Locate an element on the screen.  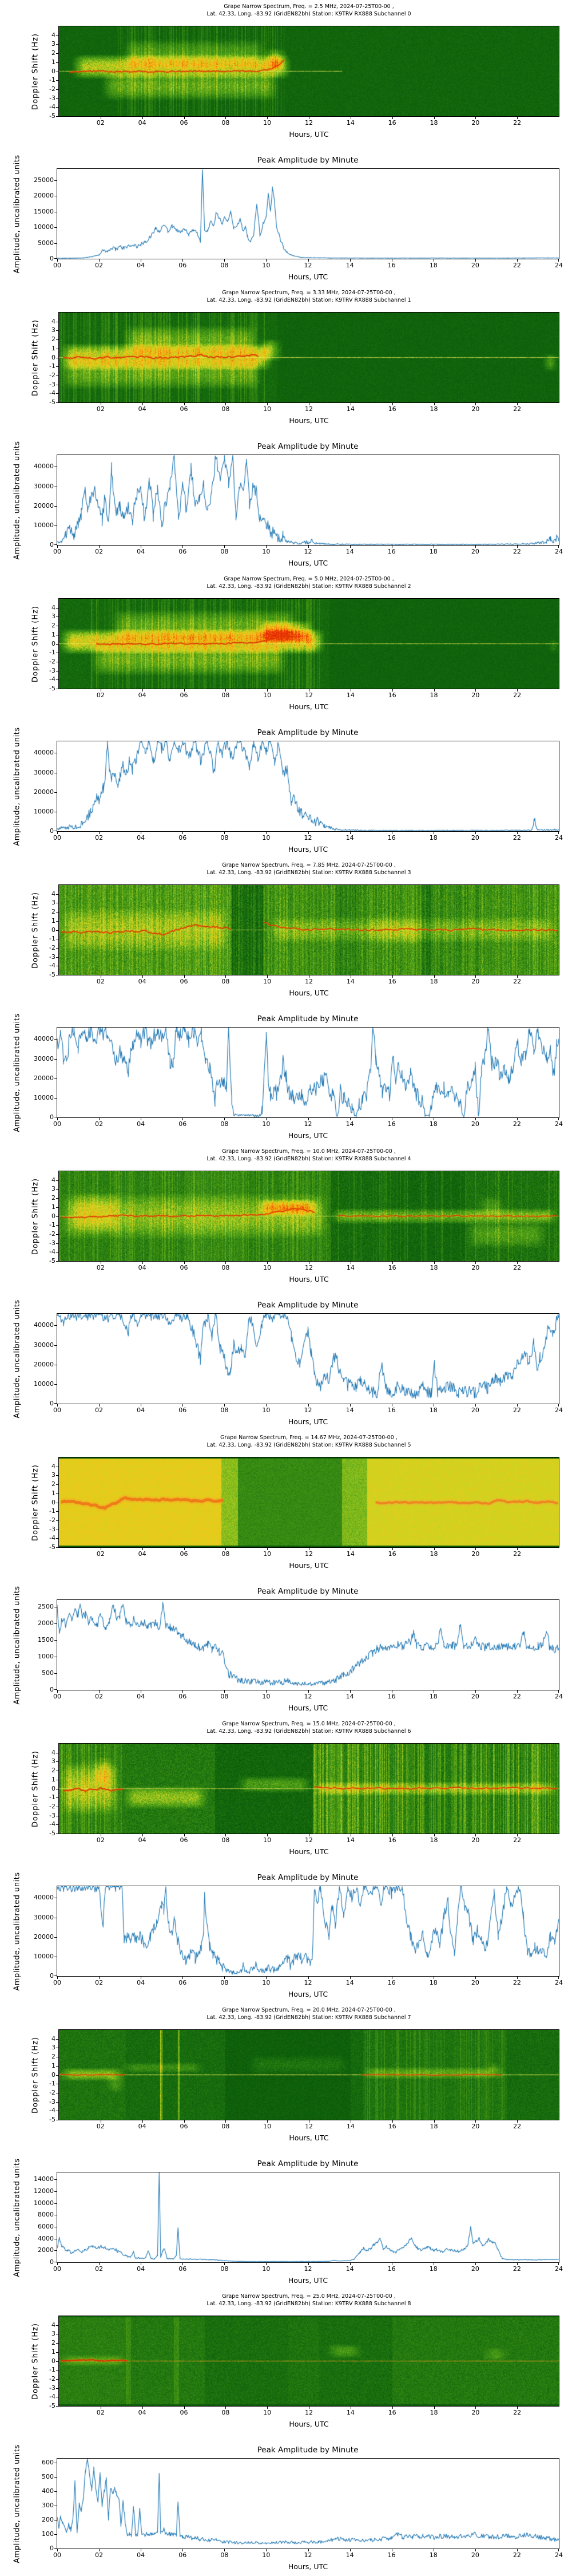
spectrogram-ytick-label: -5 is located at coordinates (52, 2119).